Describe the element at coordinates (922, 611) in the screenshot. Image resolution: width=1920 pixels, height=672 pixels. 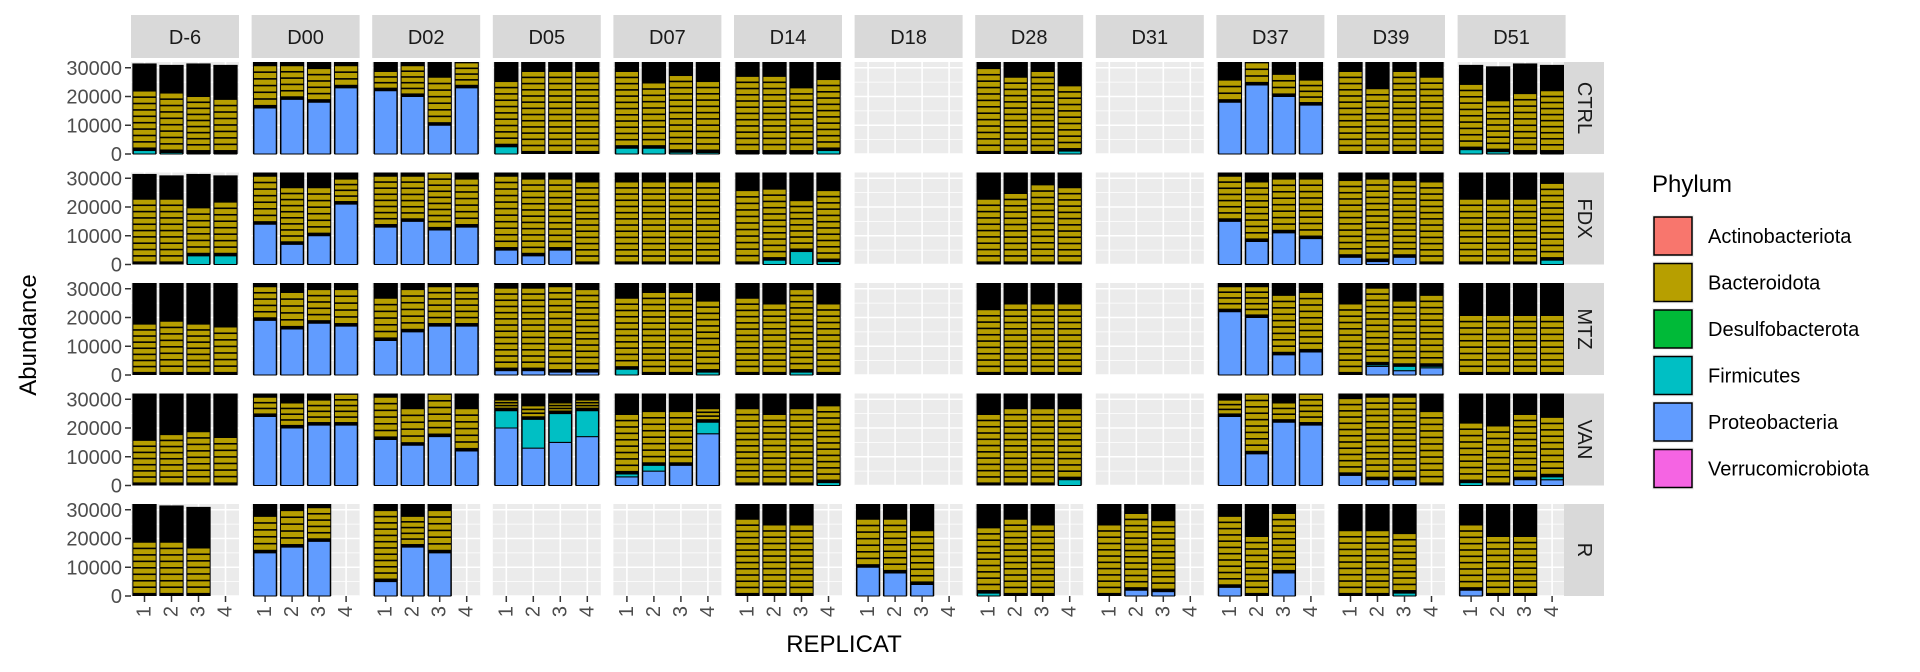
I see `x-tick-label: 3` at that location.